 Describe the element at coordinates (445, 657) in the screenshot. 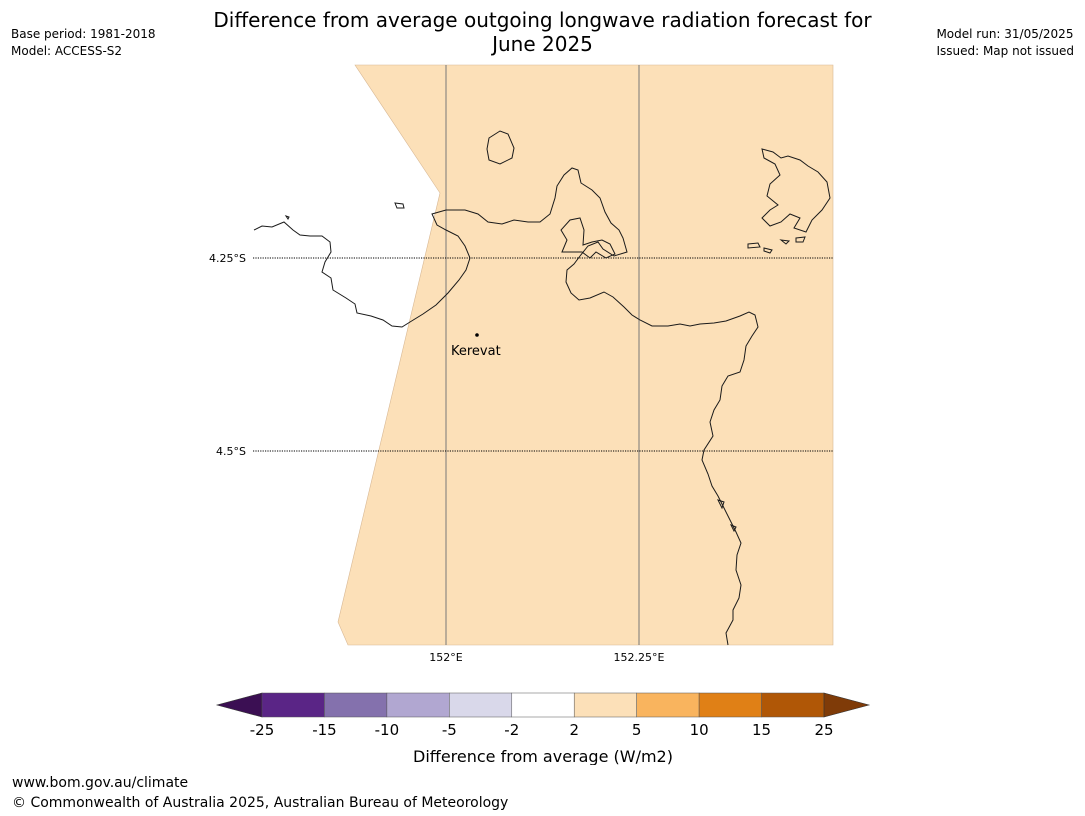

I see `lon-label-152e: 152°E` at that location.